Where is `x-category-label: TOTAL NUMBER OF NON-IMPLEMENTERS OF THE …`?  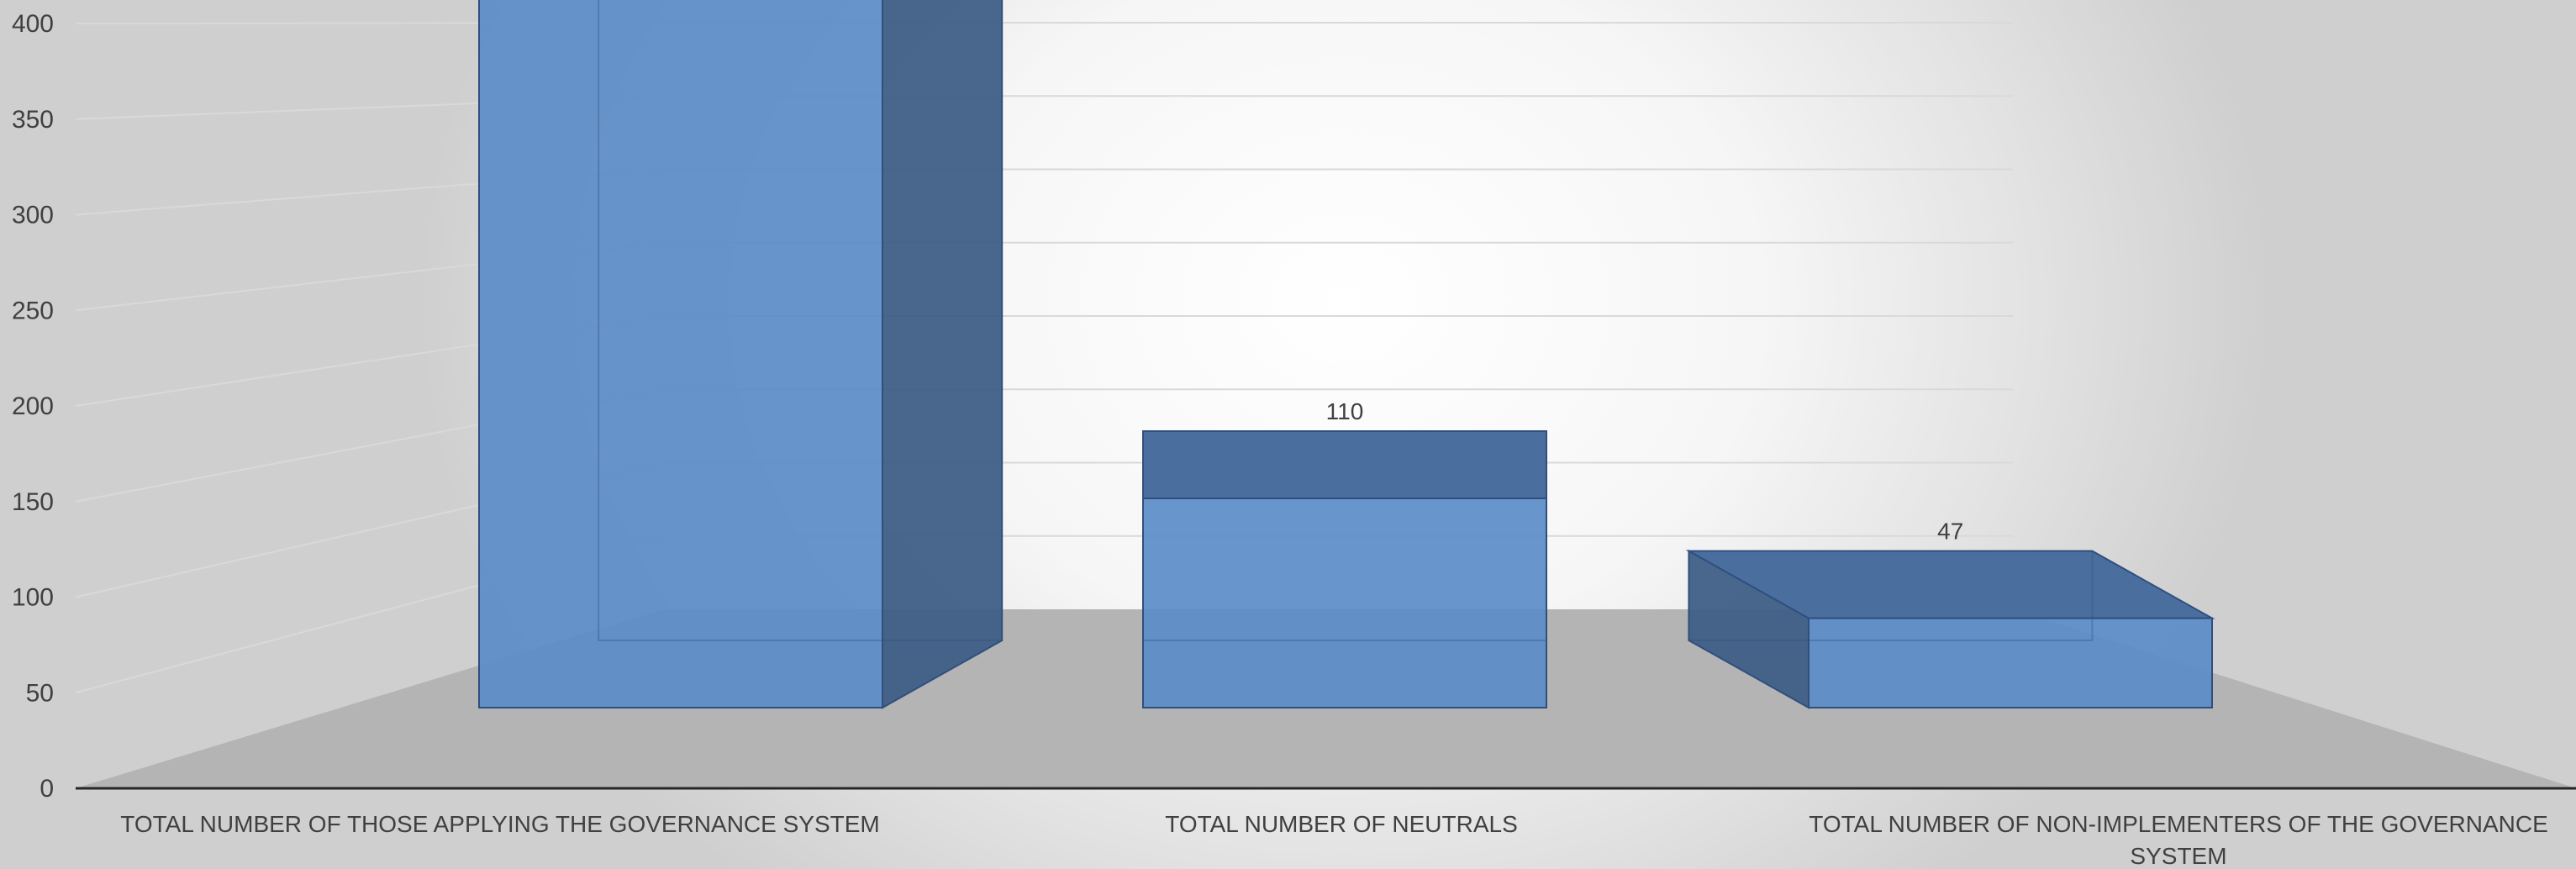 x-category-label: TOTAL NUMBER OF NON-IMPLEMENTERS OF THE … is located at coordinates (2178, 840).